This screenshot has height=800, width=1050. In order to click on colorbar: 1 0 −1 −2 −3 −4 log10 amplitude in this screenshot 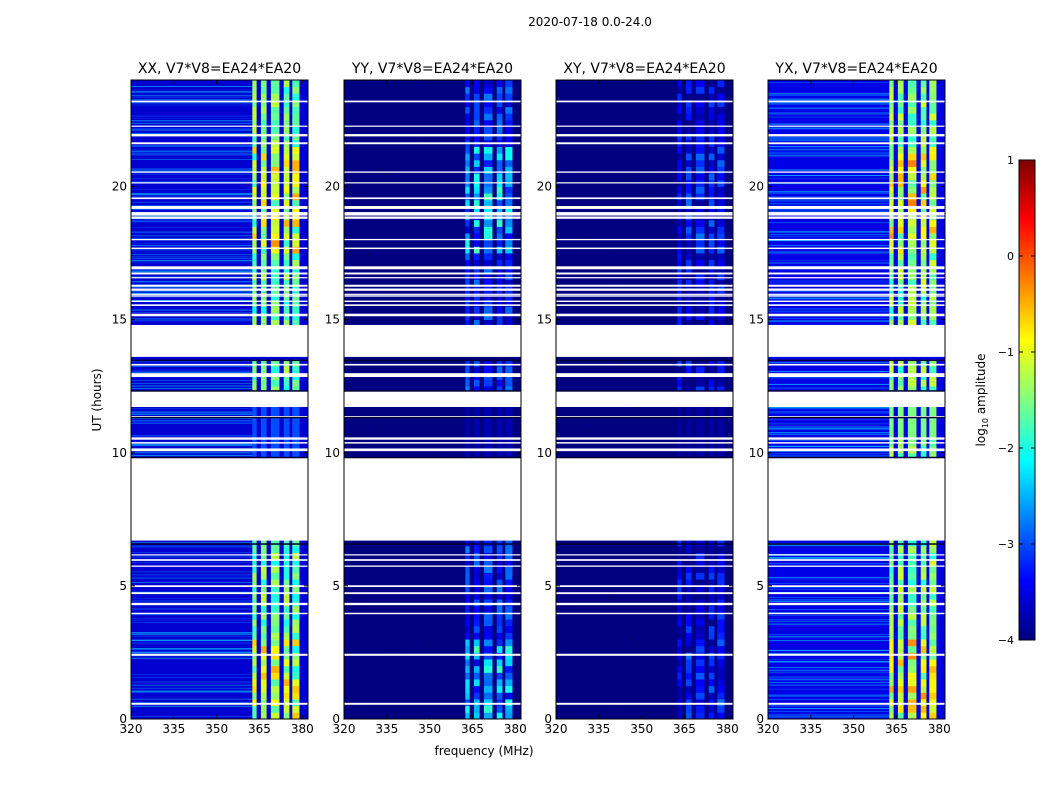, I will do `click(1005, 400)`.